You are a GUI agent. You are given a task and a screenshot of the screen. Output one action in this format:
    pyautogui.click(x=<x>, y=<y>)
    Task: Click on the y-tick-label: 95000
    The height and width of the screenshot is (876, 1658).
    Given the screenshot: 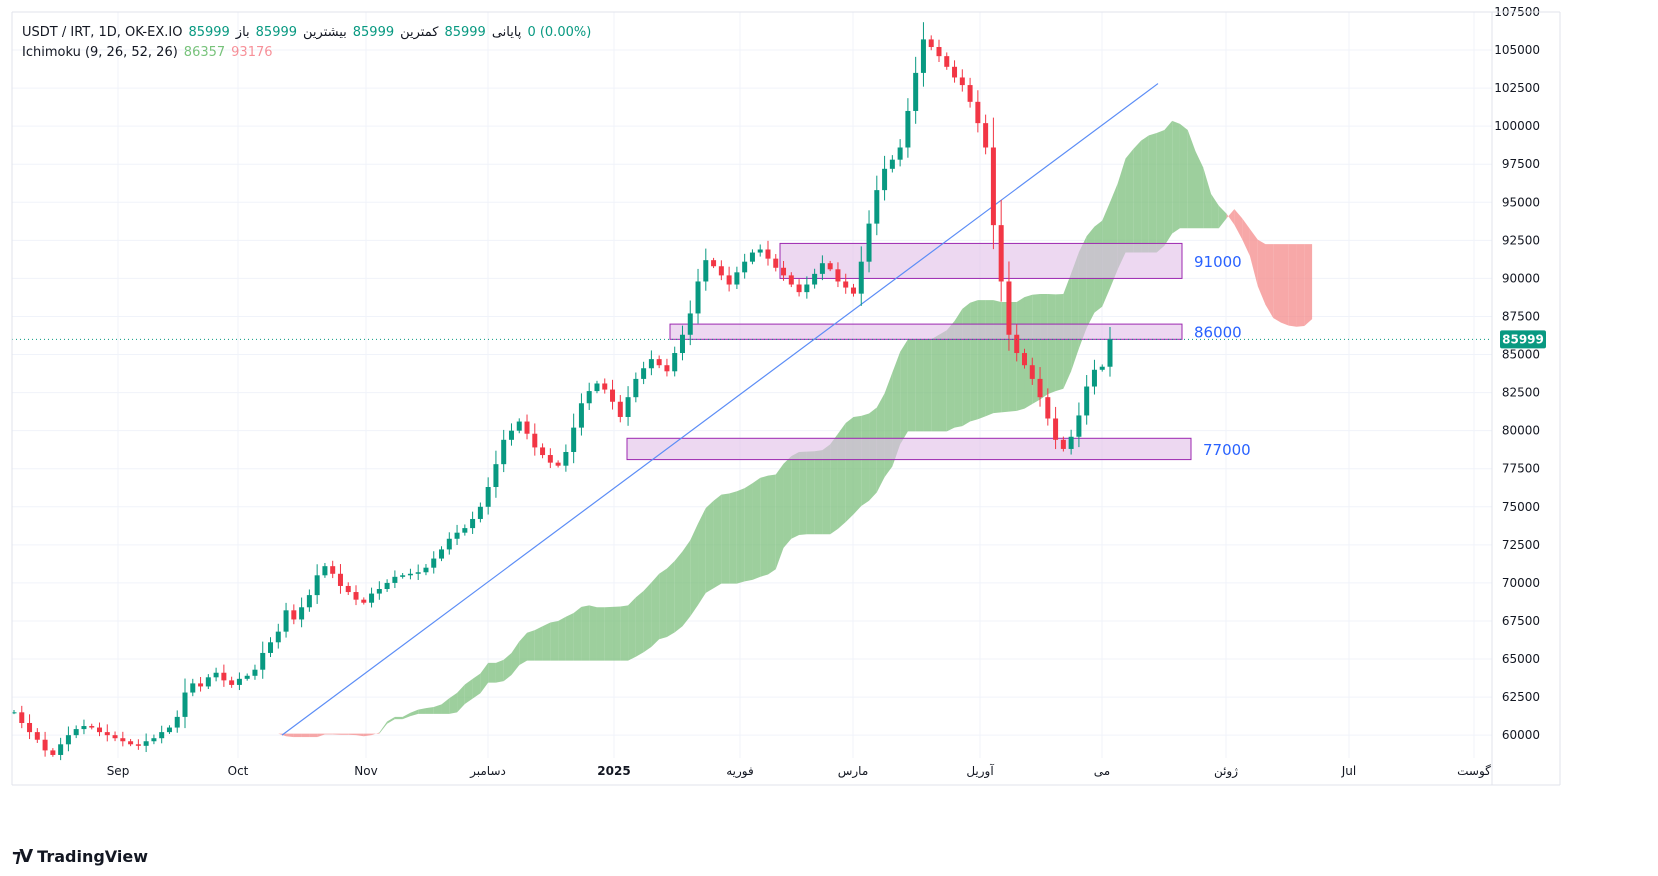 What is the action you would take?
    pyautogui.click(x=1521, y=202)
    